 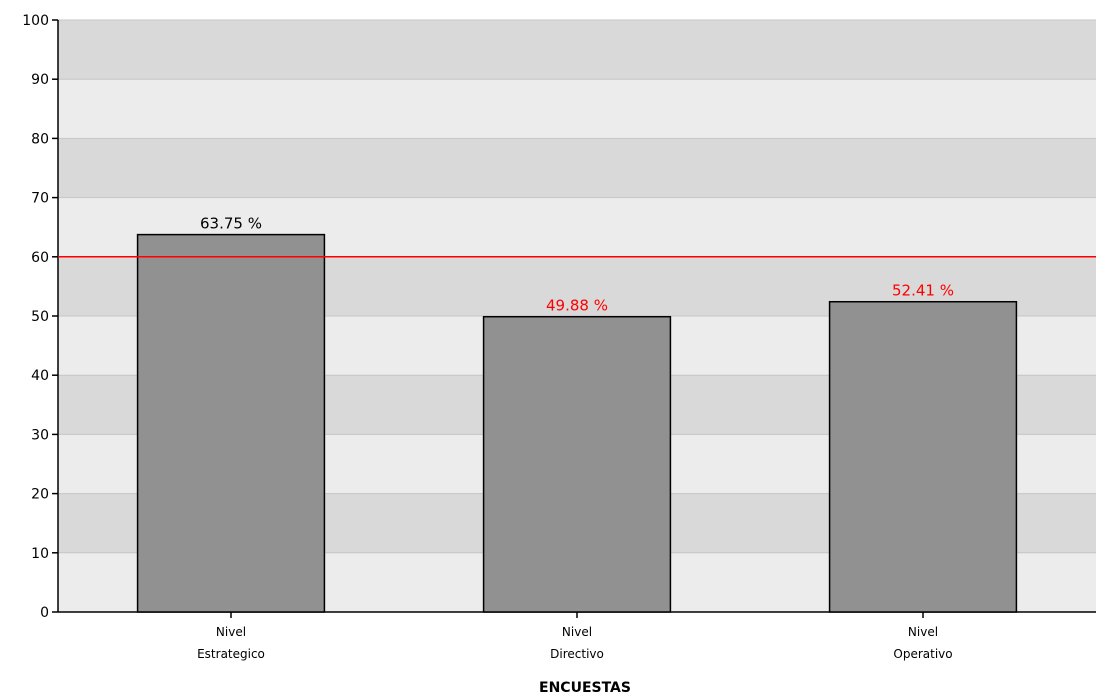 What do you see at coordinates (577, 265) in the screenshot?
I see `data-labels: 63.75 % 49.88 % 52.41 %` at bounding box center [577, 265].